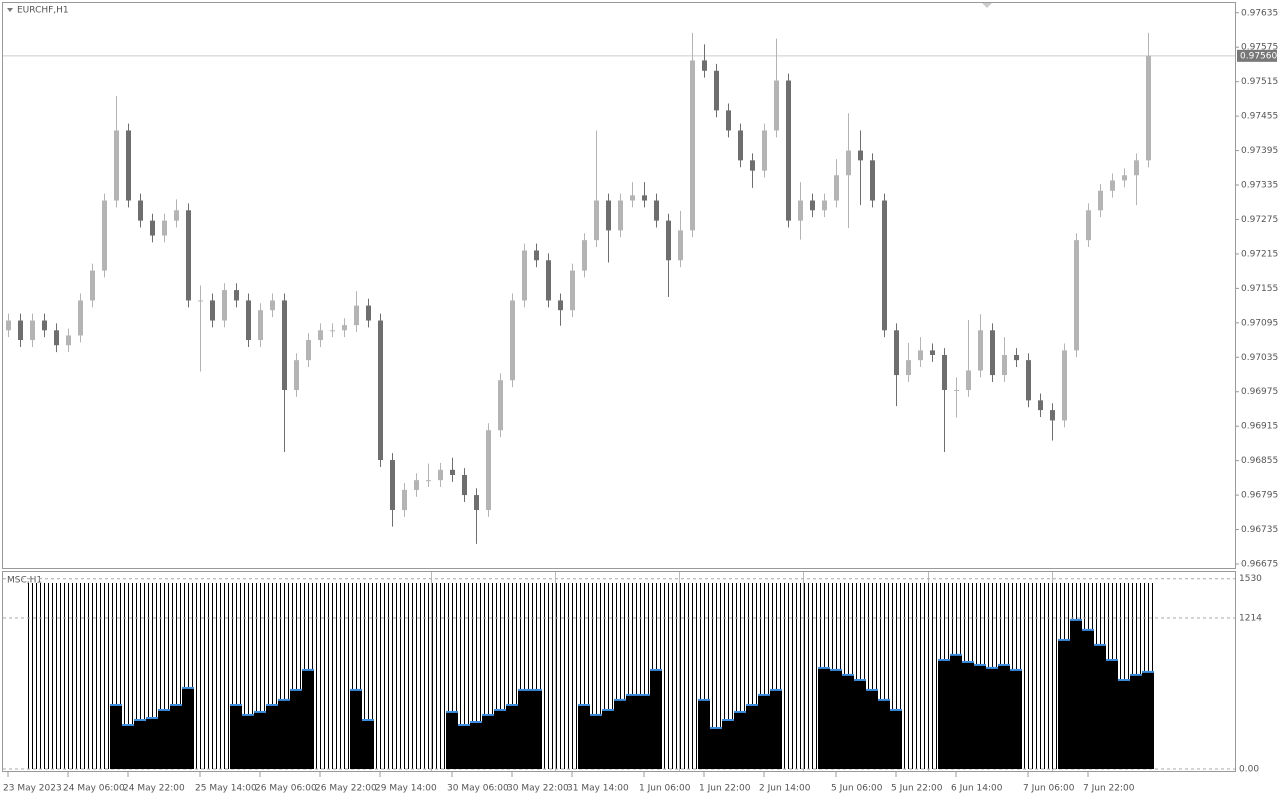 The image size is (1280, 800). I want to click on x-tick-label: 1 Jun 22:00, so click(725, 789).